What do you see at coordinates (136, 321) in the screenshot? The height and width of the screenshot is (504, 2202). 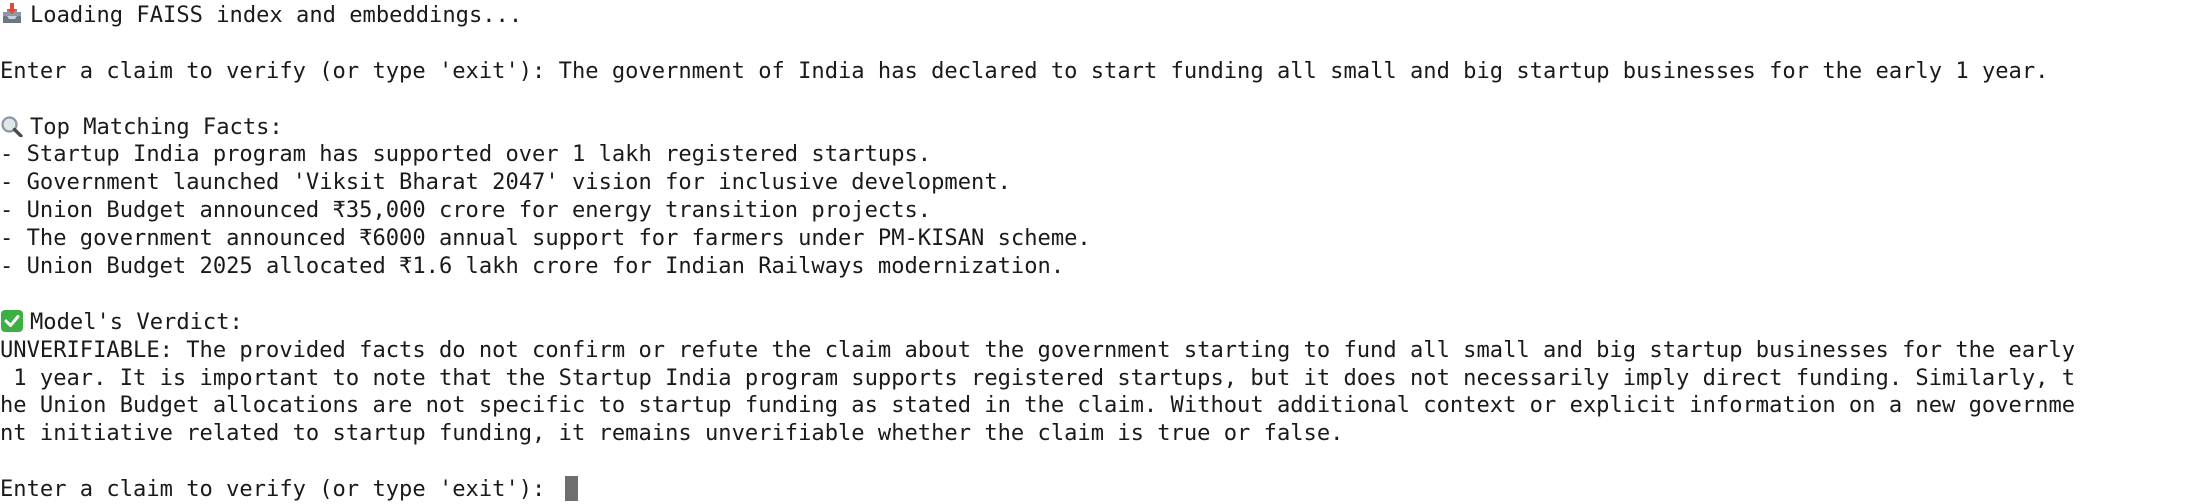 I see `verdict-heading: Model's Verdict:` at bounding box center [136, 321].